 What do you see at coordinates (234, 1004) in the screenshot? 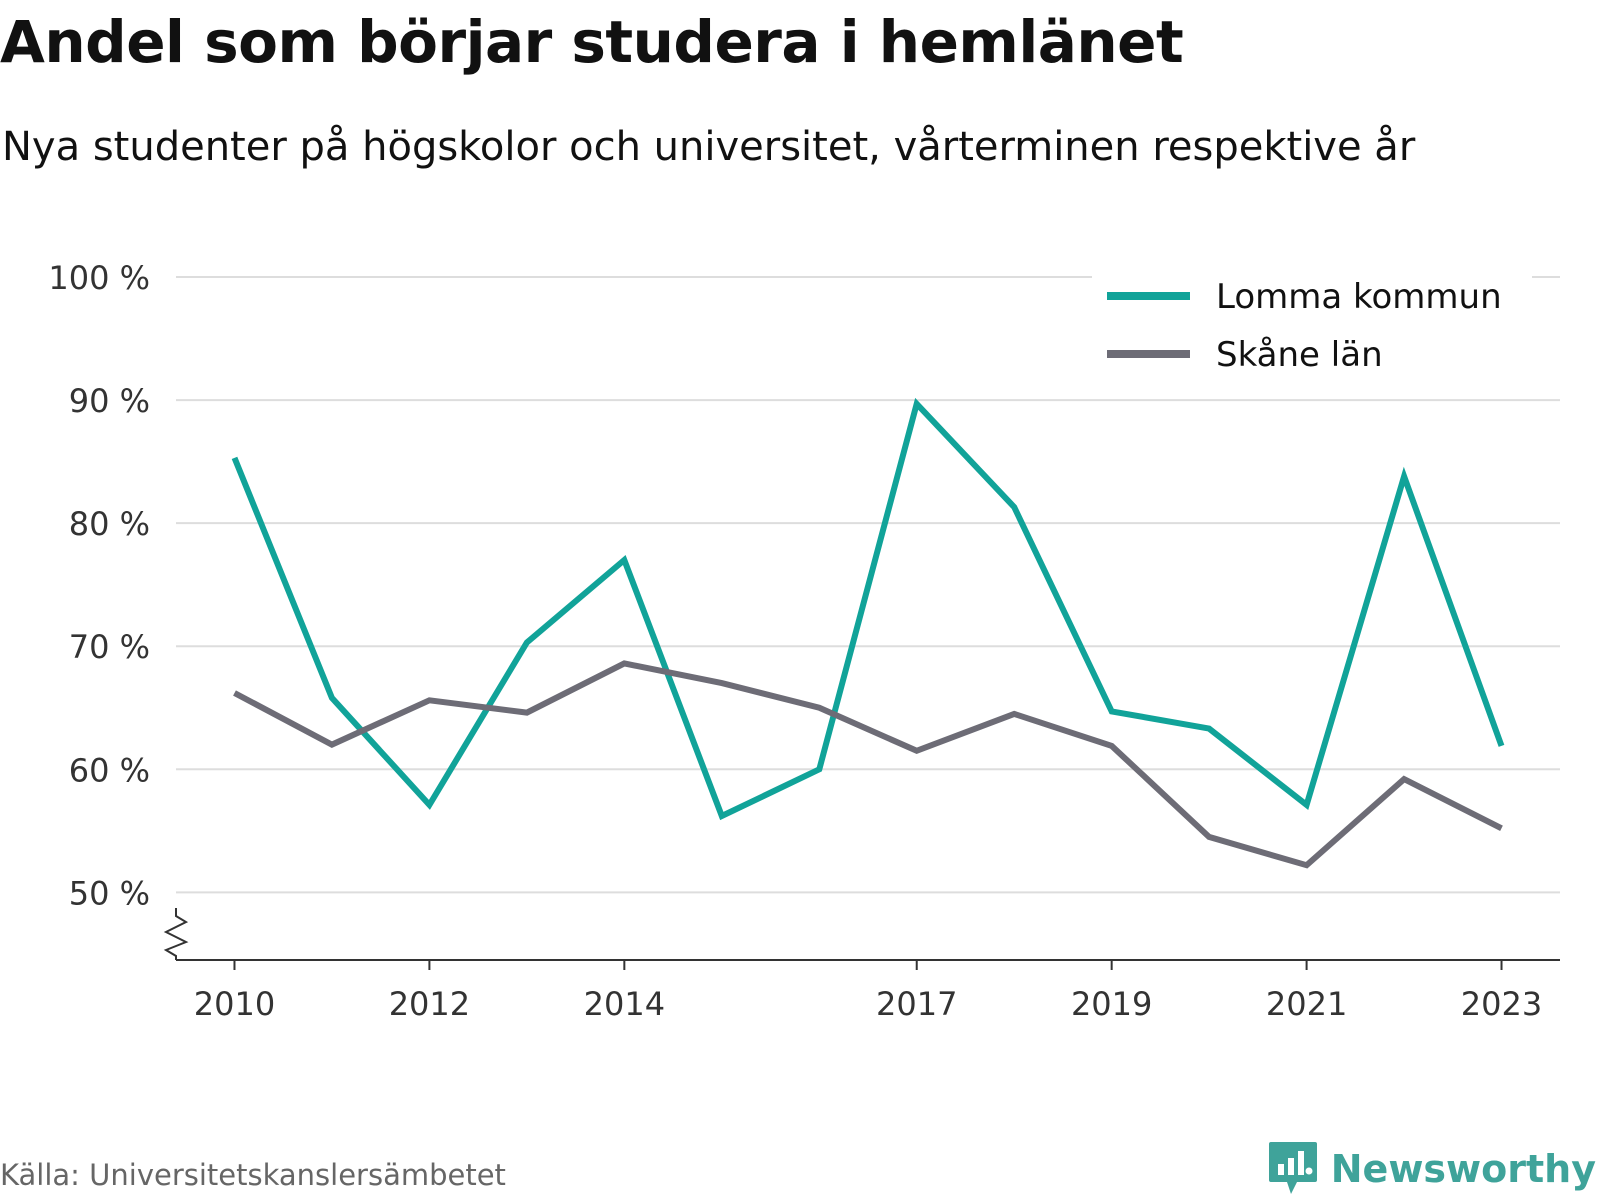
I see `x-tick-label: 2010` at bounding box center [234, 1004].